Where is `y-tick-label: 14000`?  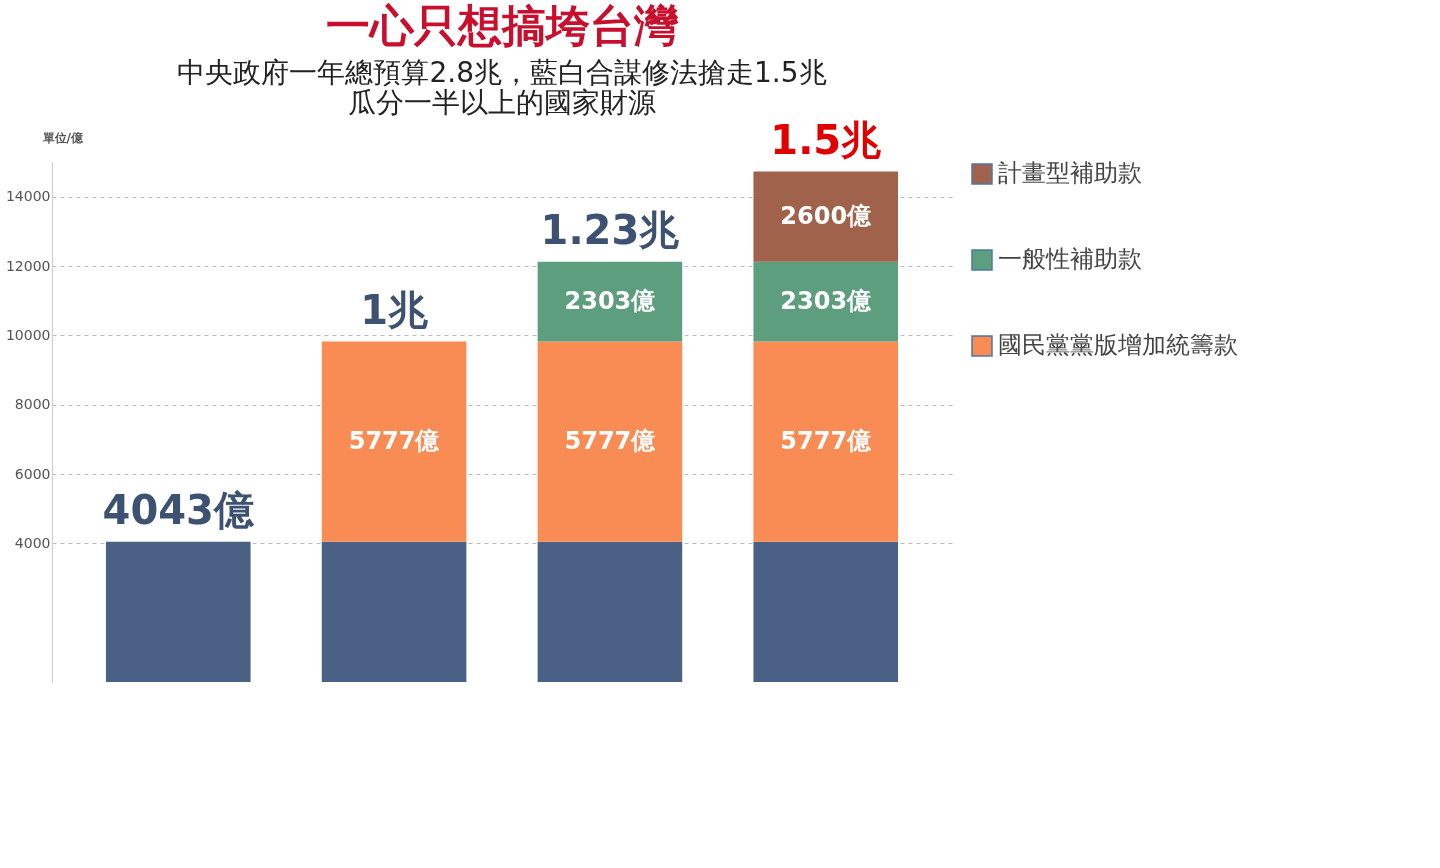
y-tick-label: 14000 is located at coordinates (28, 196).